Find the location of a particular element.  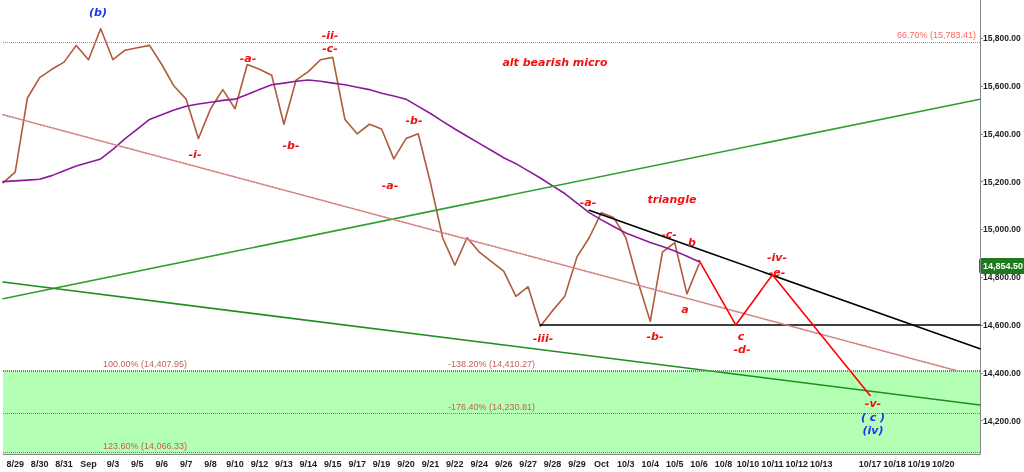

x-tick-label: 9/24 is located at coordinates (479, 463).